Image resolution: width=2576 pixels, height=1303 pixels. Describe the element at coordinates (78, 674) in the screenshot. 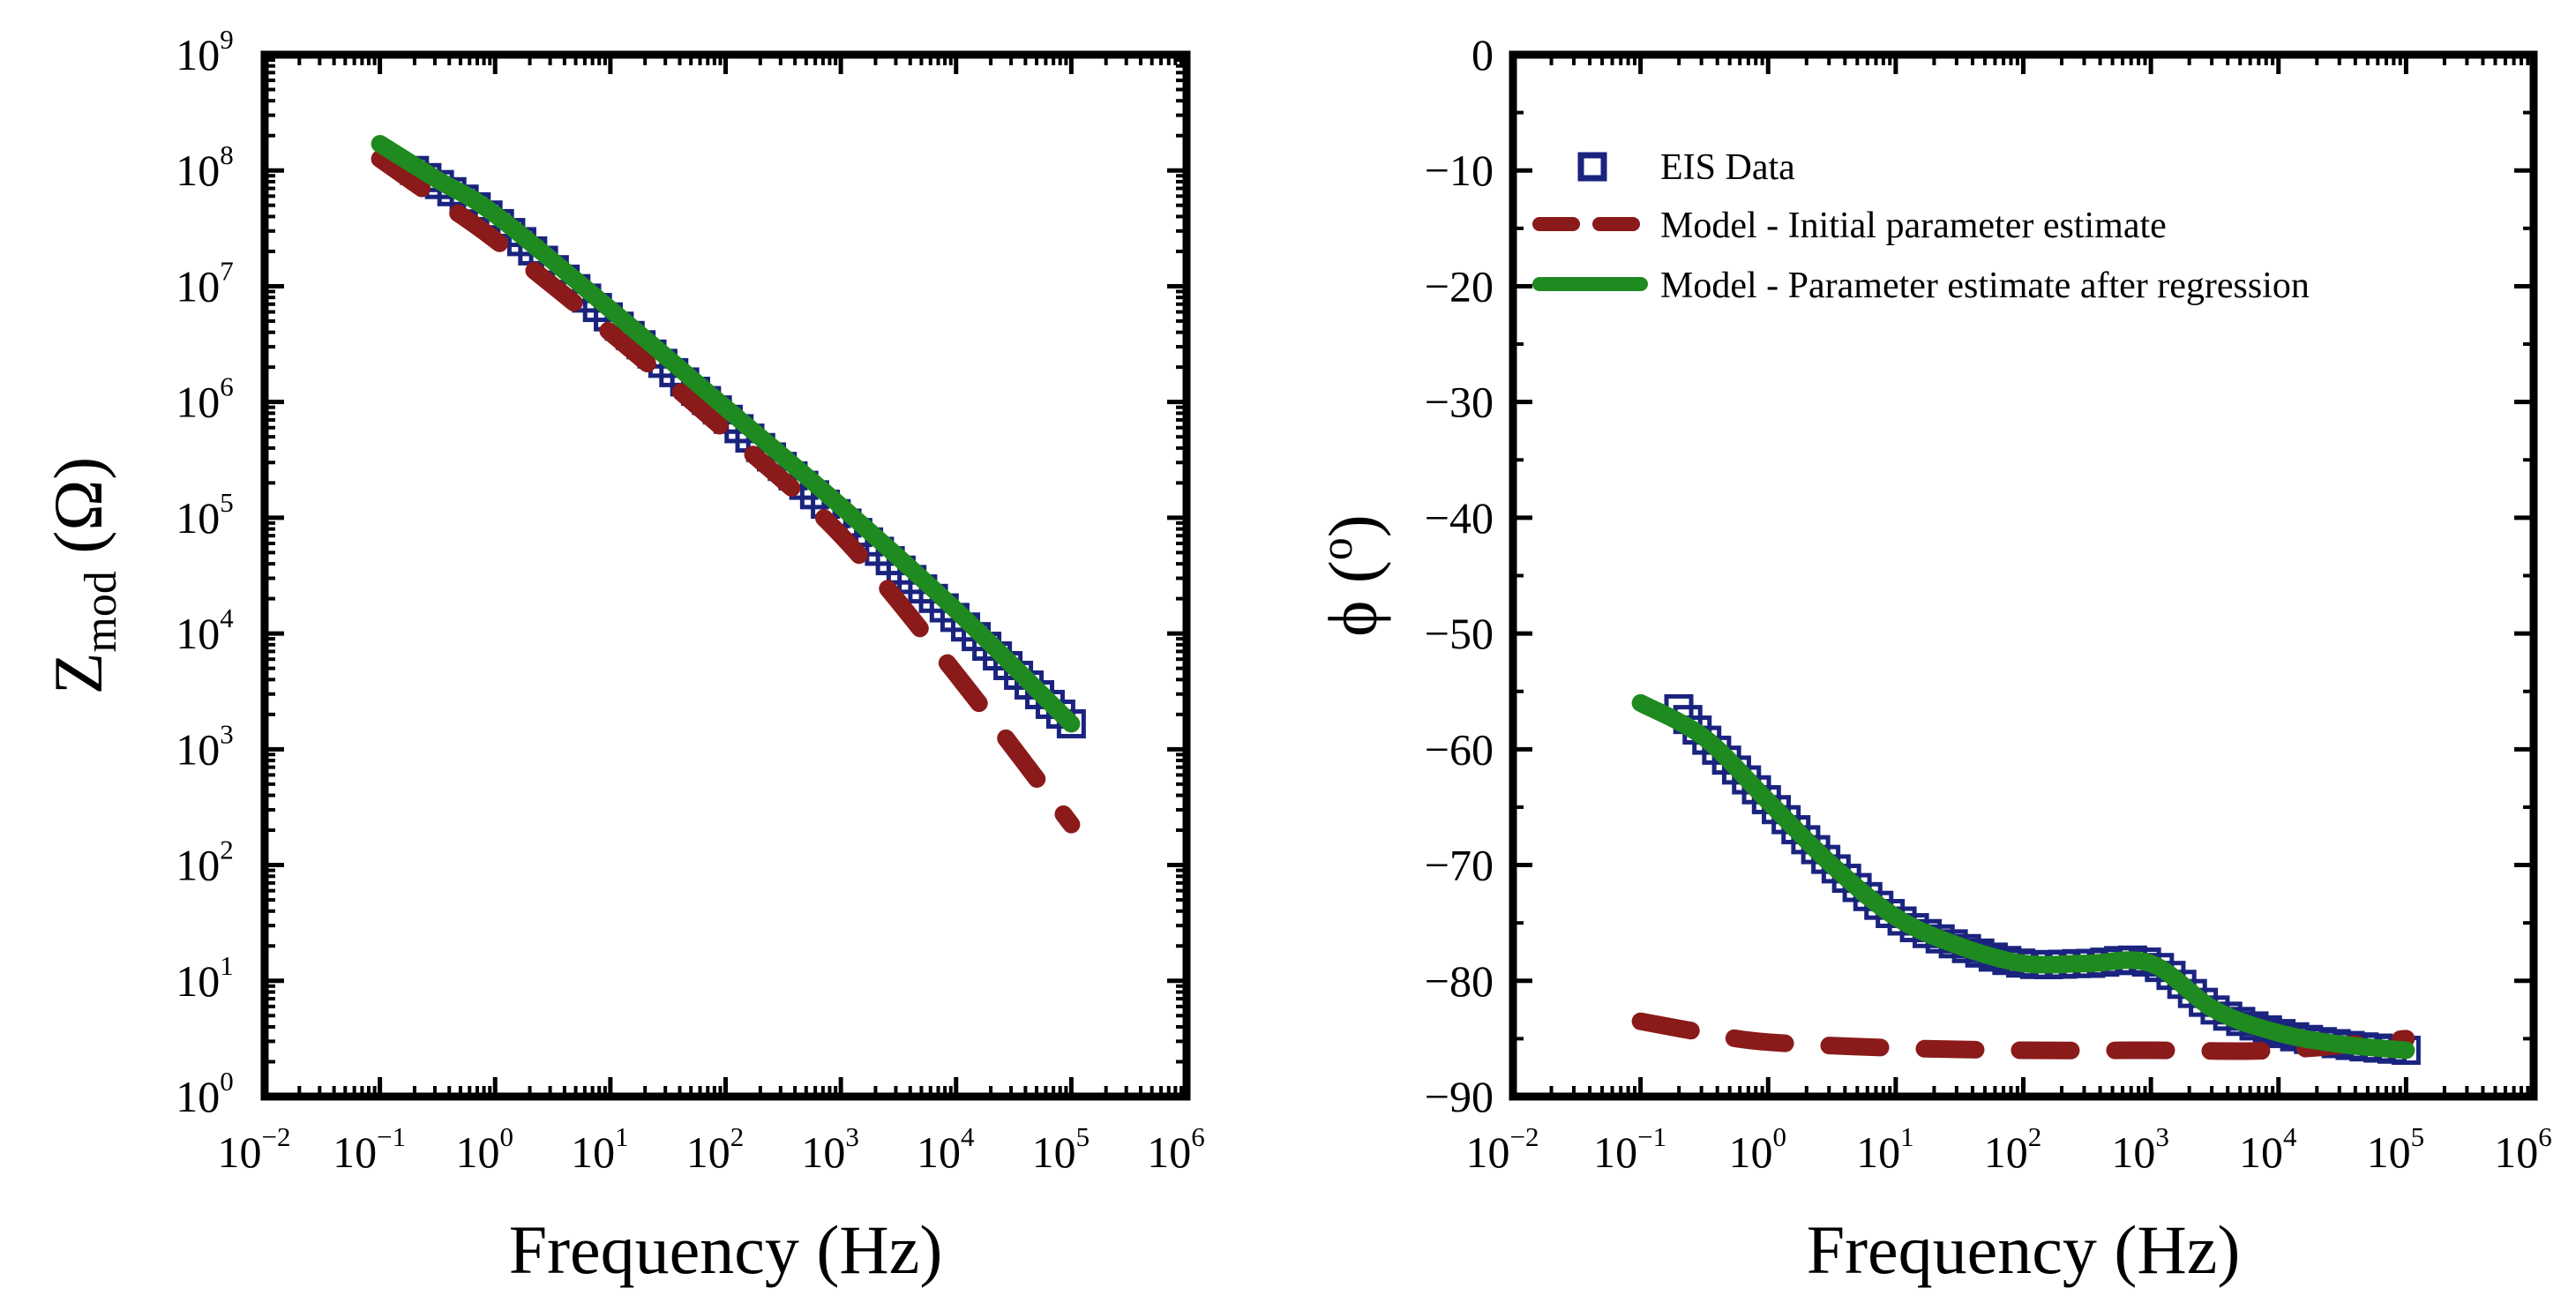

I see `magnitude-y-axis-title-main: Z` at that location.